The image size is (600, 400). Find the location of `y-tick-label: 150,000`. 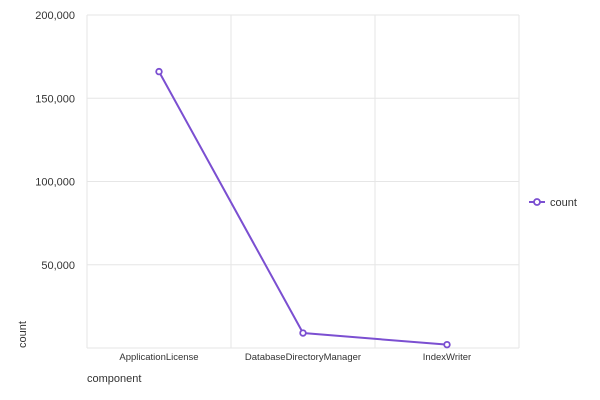

y-tick-label: 150,000 is located at coordinates (55, 99).